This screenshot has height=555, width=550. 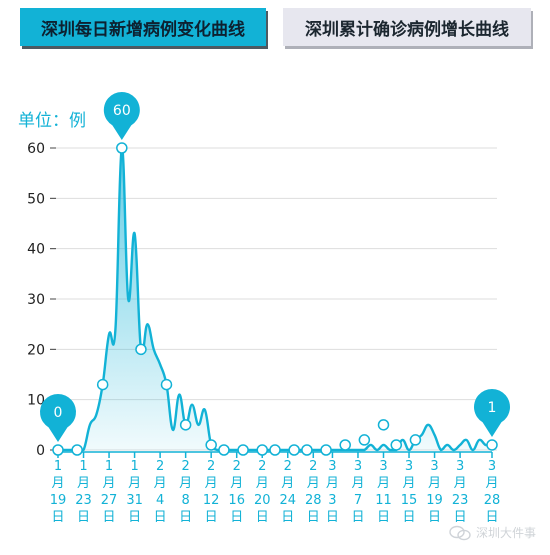 I want to click on x-tick-label: 3 月 28 日, so click(x=492, y=492).